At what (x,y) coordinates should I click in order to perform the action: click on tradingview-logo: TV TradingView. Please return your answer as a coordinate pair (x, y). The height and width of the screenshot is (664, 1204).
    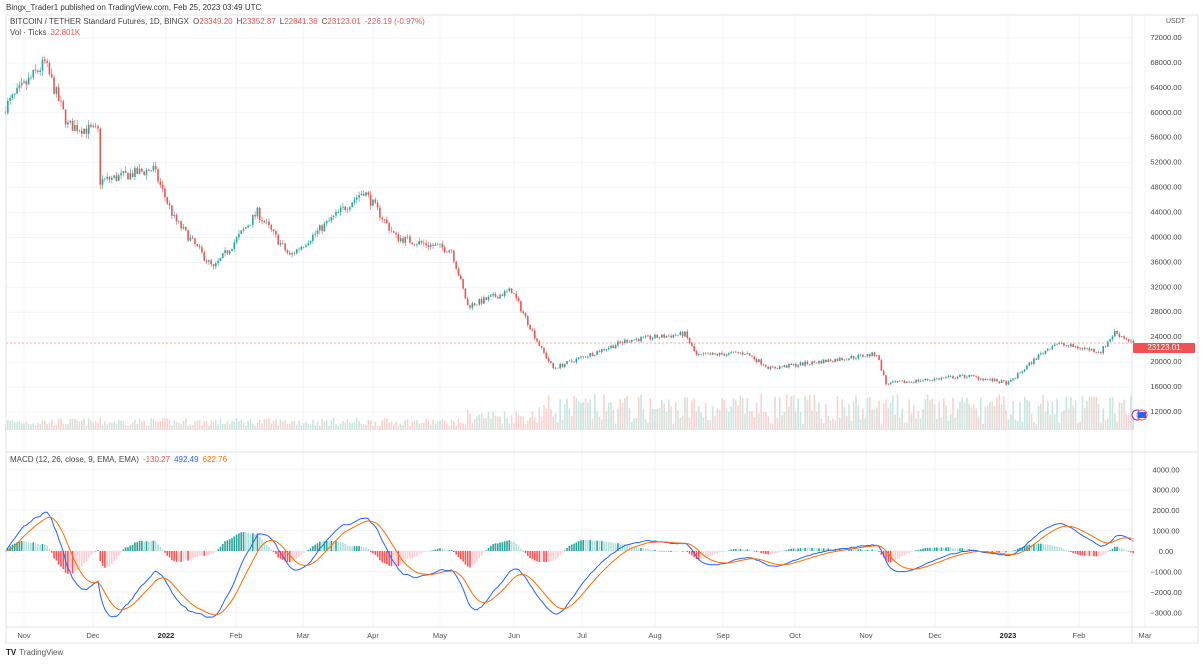
    Looking at the image, I should click on (35, 652).